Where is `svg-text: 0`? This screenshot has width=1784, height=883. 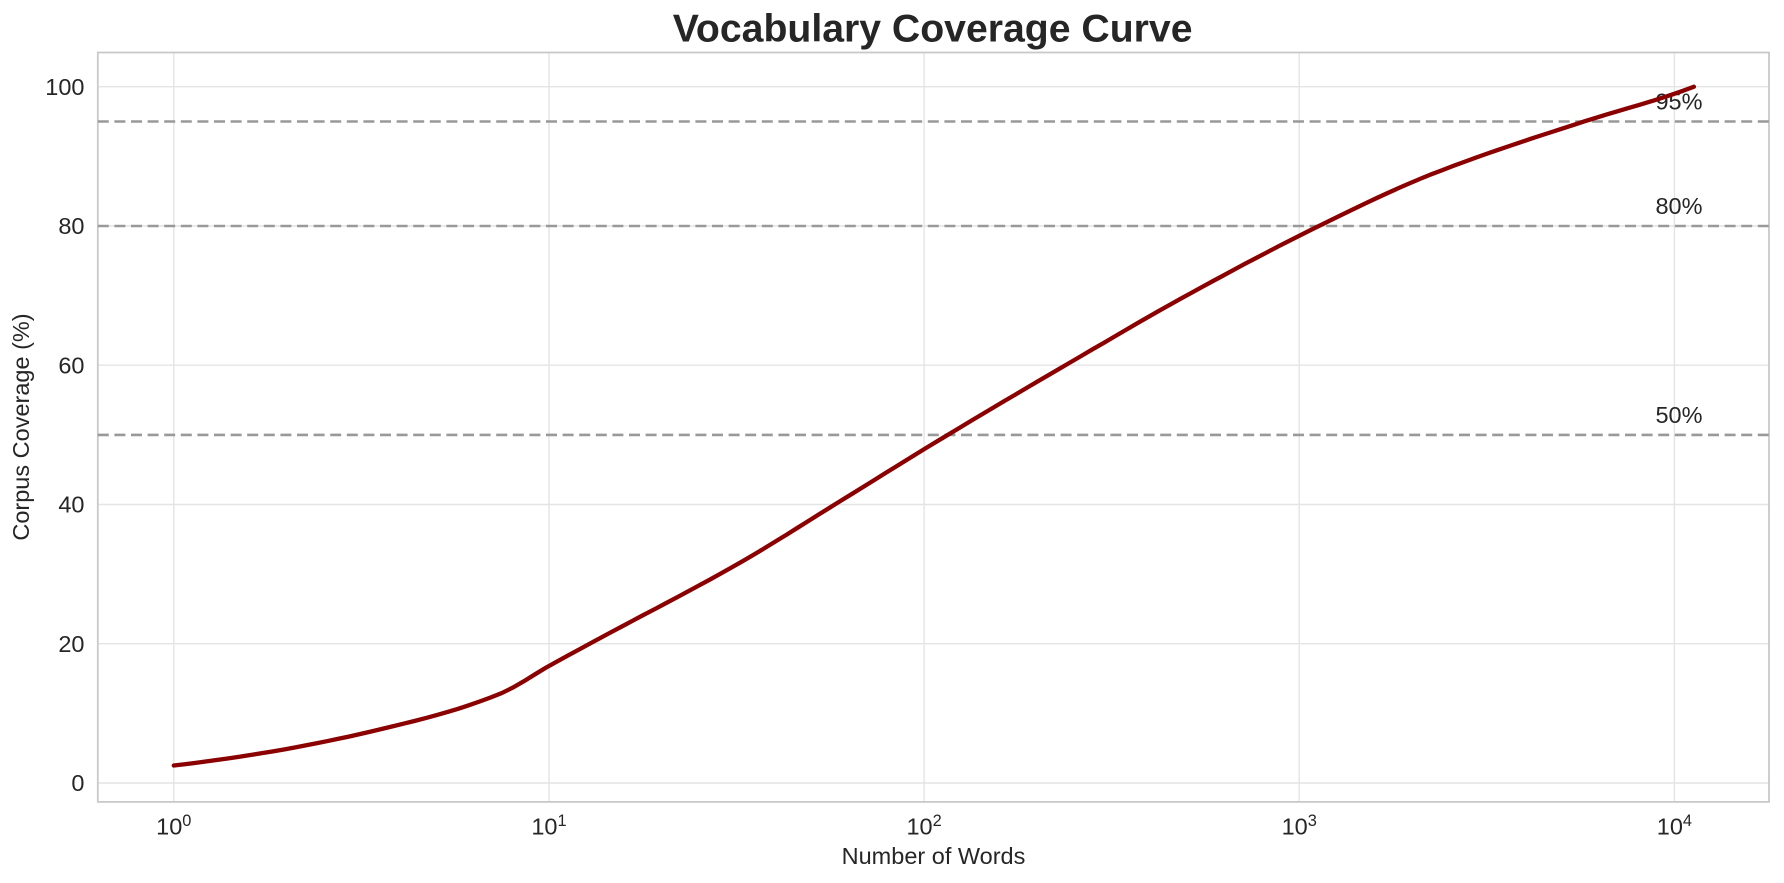 svg-text: 0 is located at coordinates (77, 783).